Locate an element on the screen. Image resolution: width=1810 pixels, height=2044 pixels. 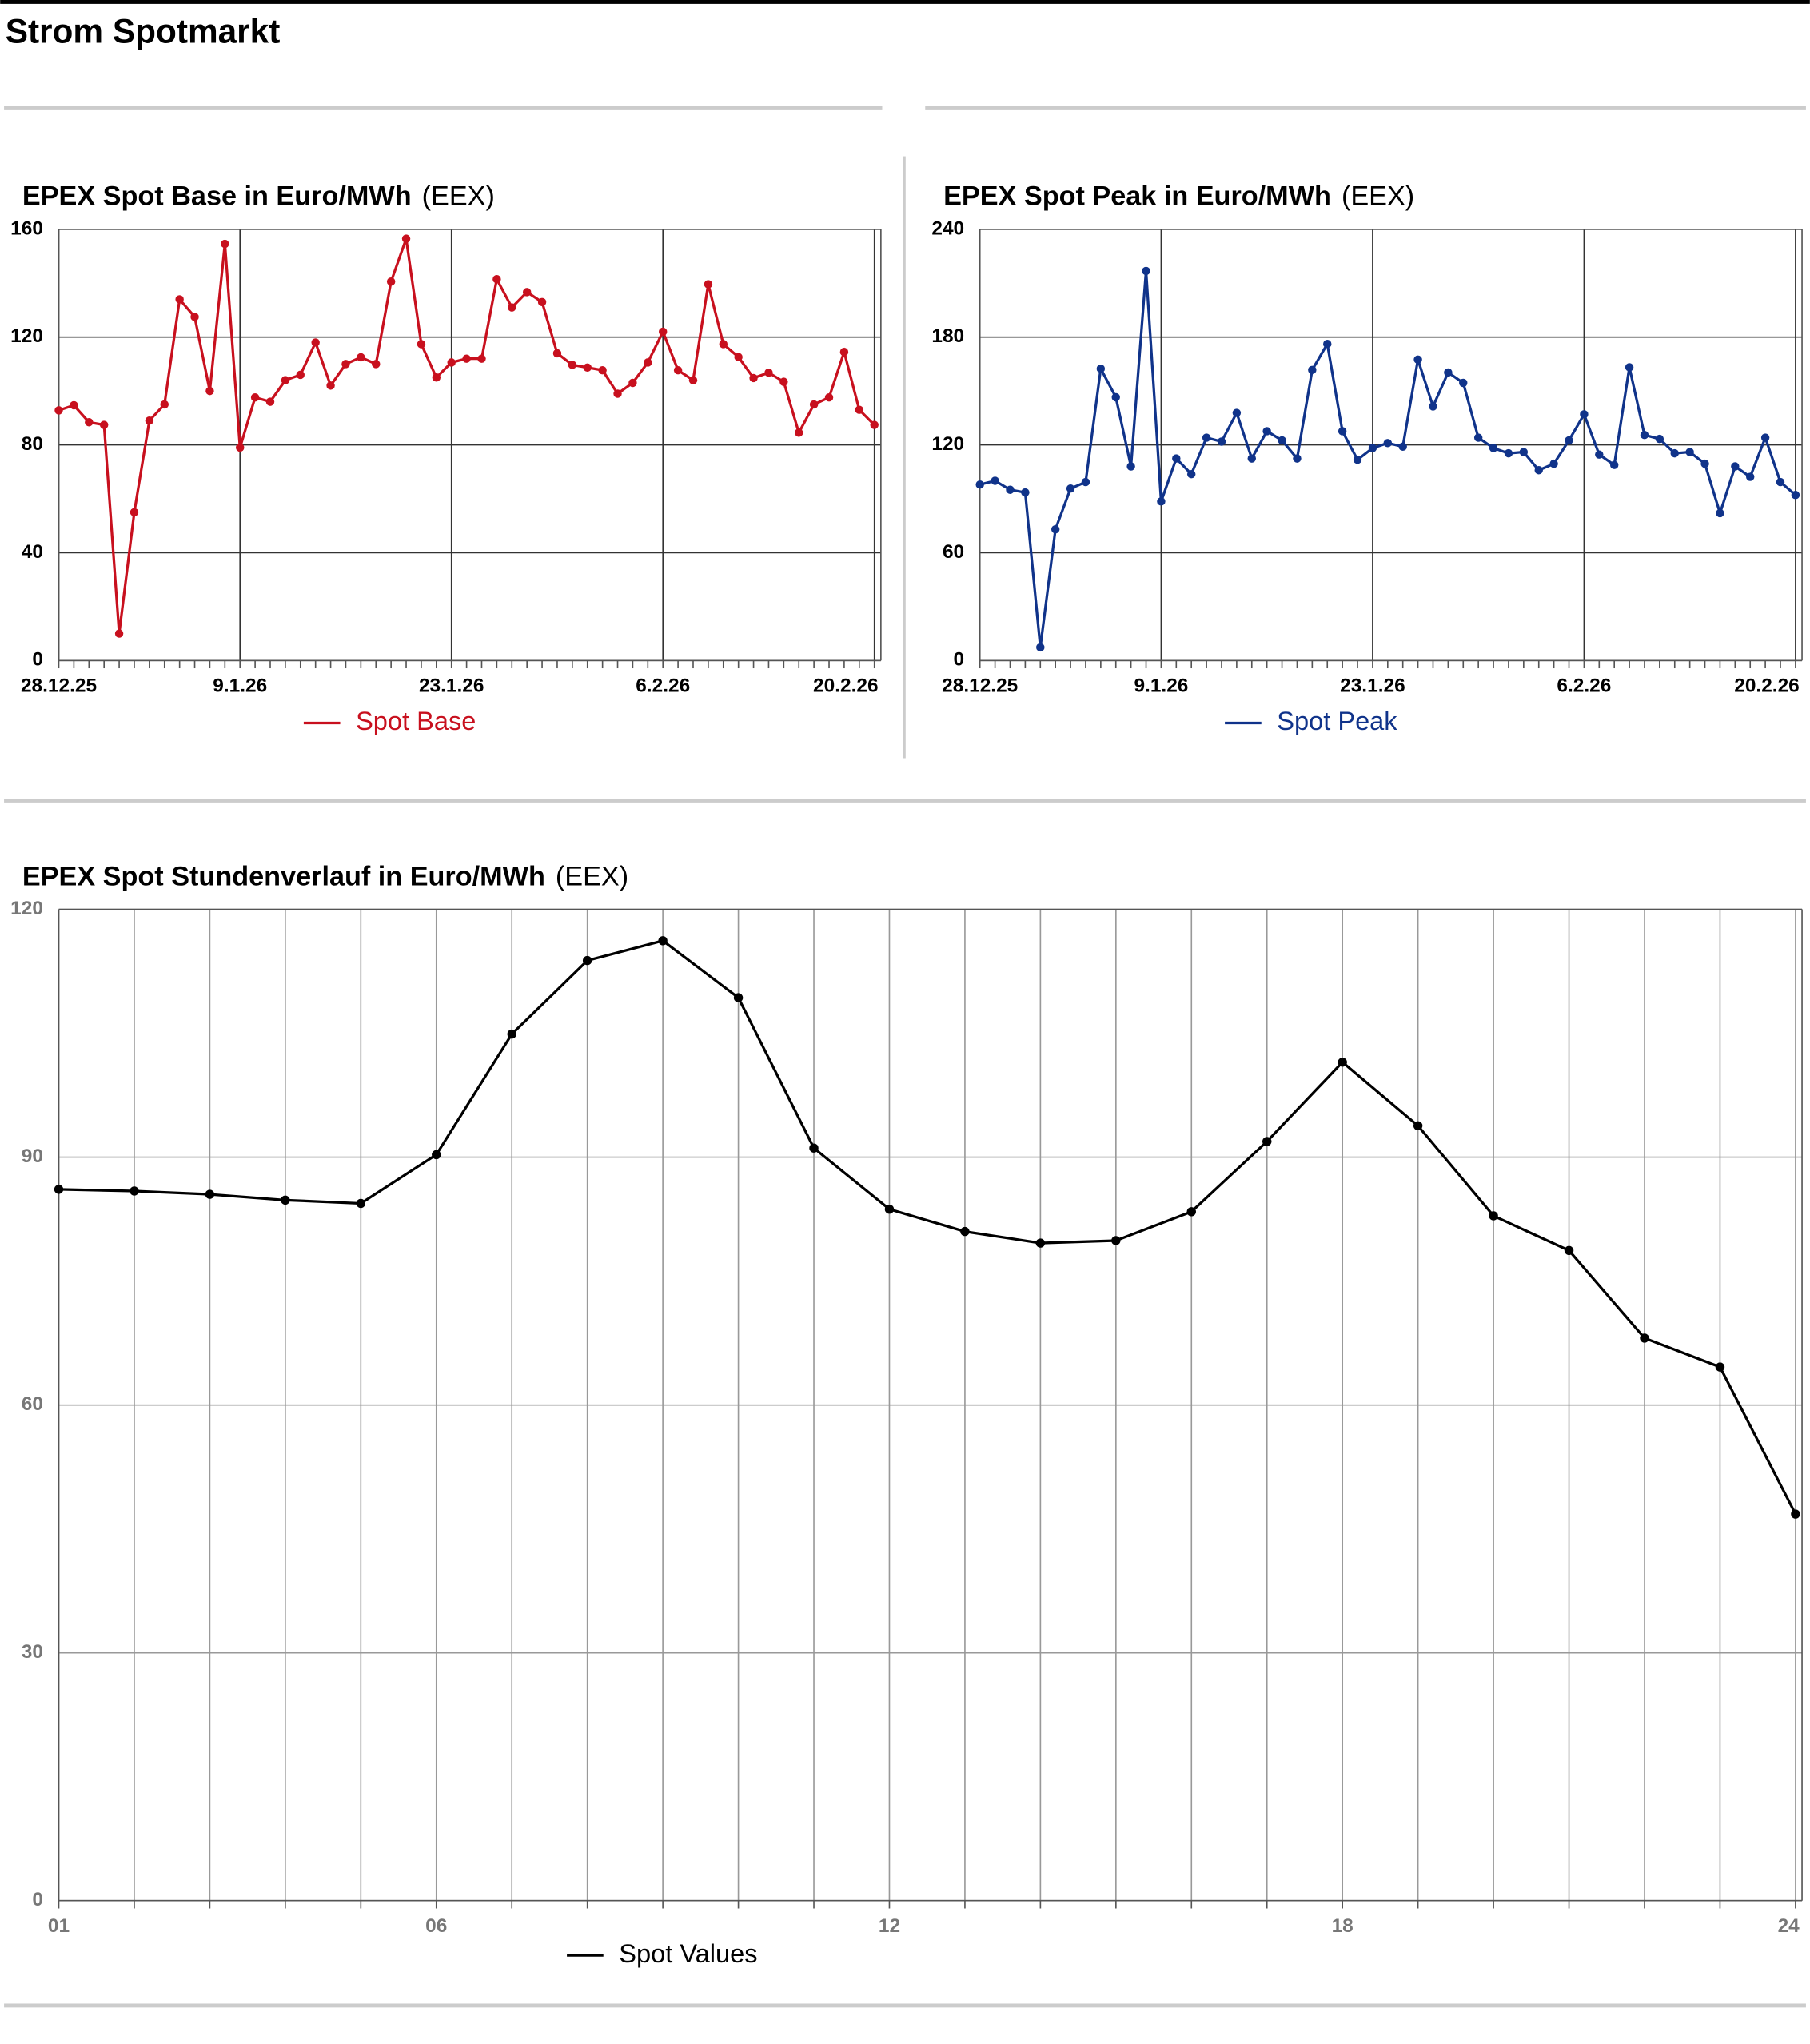
x-tick-label: 20.2.26 is located at coordinates (846, 685).